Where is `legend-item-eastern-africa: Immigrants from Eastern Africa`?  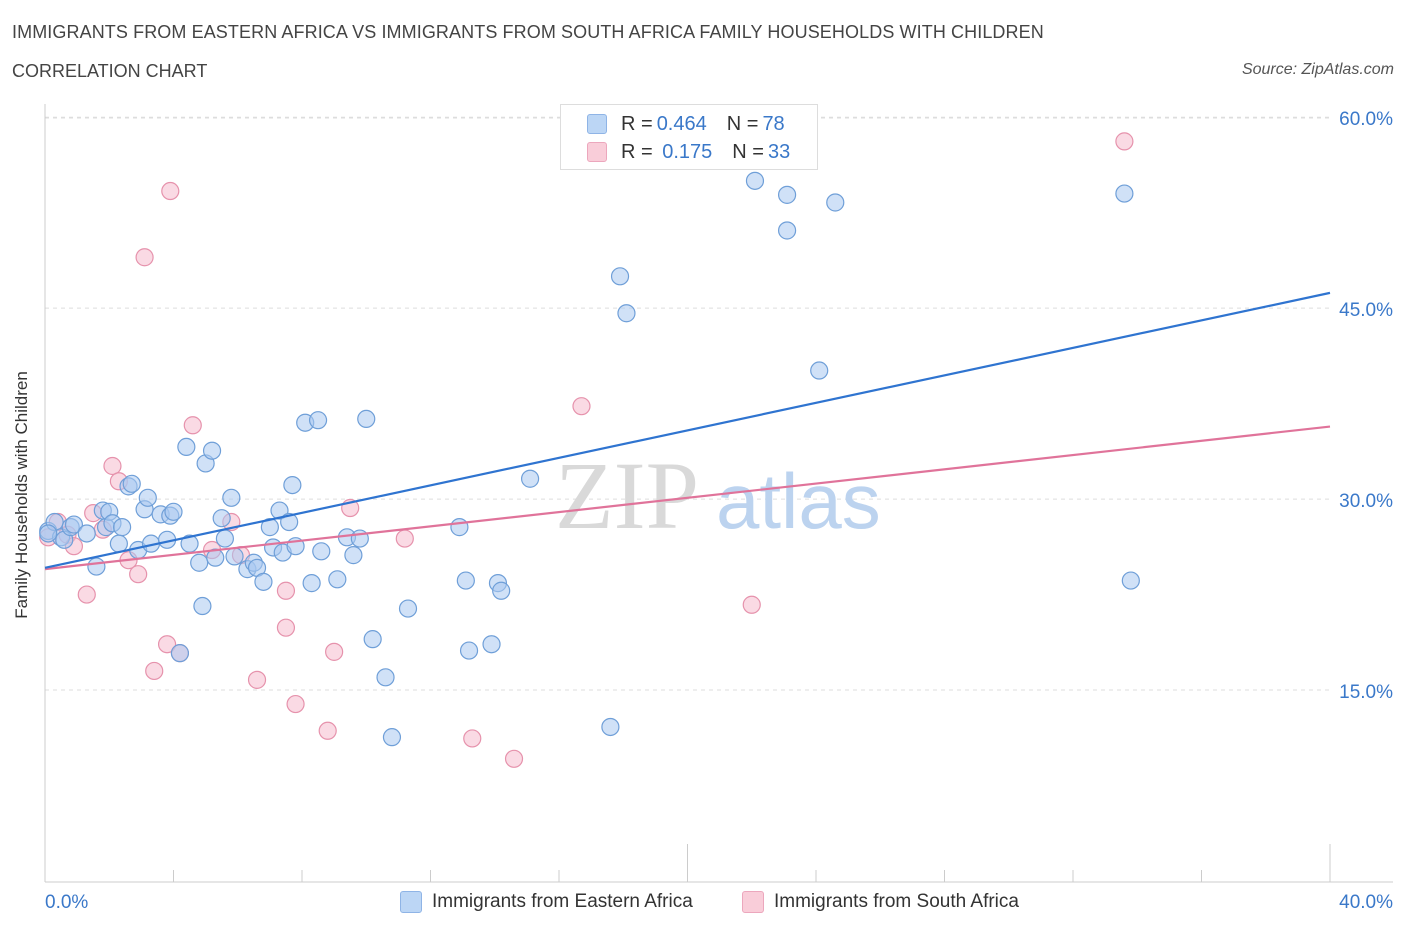
legend-item-eastern-africa: Immigrants from Eastern Africa is located at coordinates (546, 902).